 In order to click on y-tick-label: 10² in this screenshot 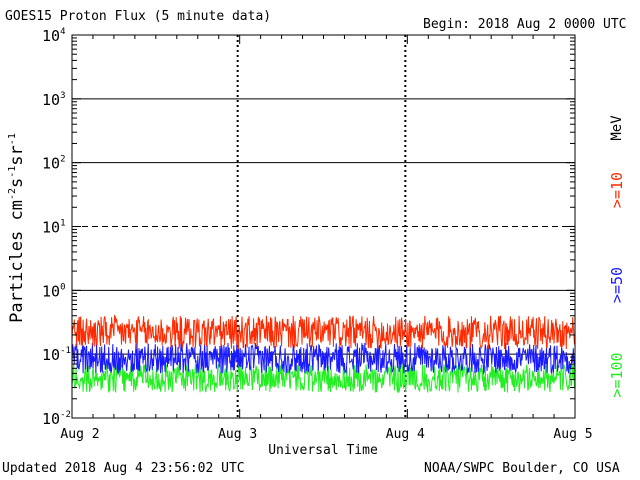, I will do `click(53, 164)`.